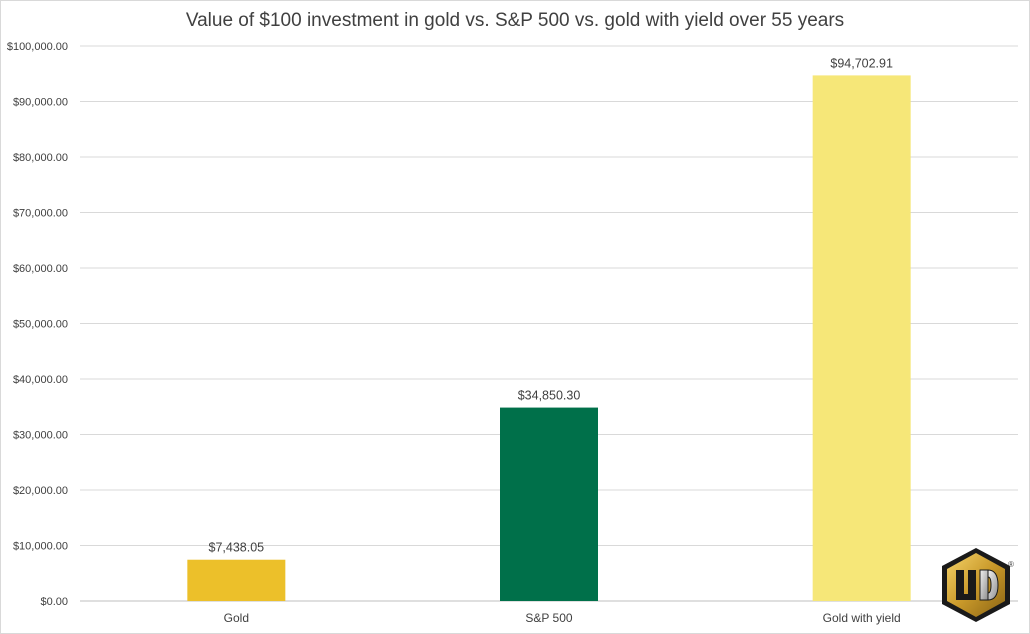 This screenshot has width=1030, height=634. What do you see at coordinates (40, 214) in the screenshot?
I see `y-tick-label: $70,000.00` at bounding box center [40, 214].